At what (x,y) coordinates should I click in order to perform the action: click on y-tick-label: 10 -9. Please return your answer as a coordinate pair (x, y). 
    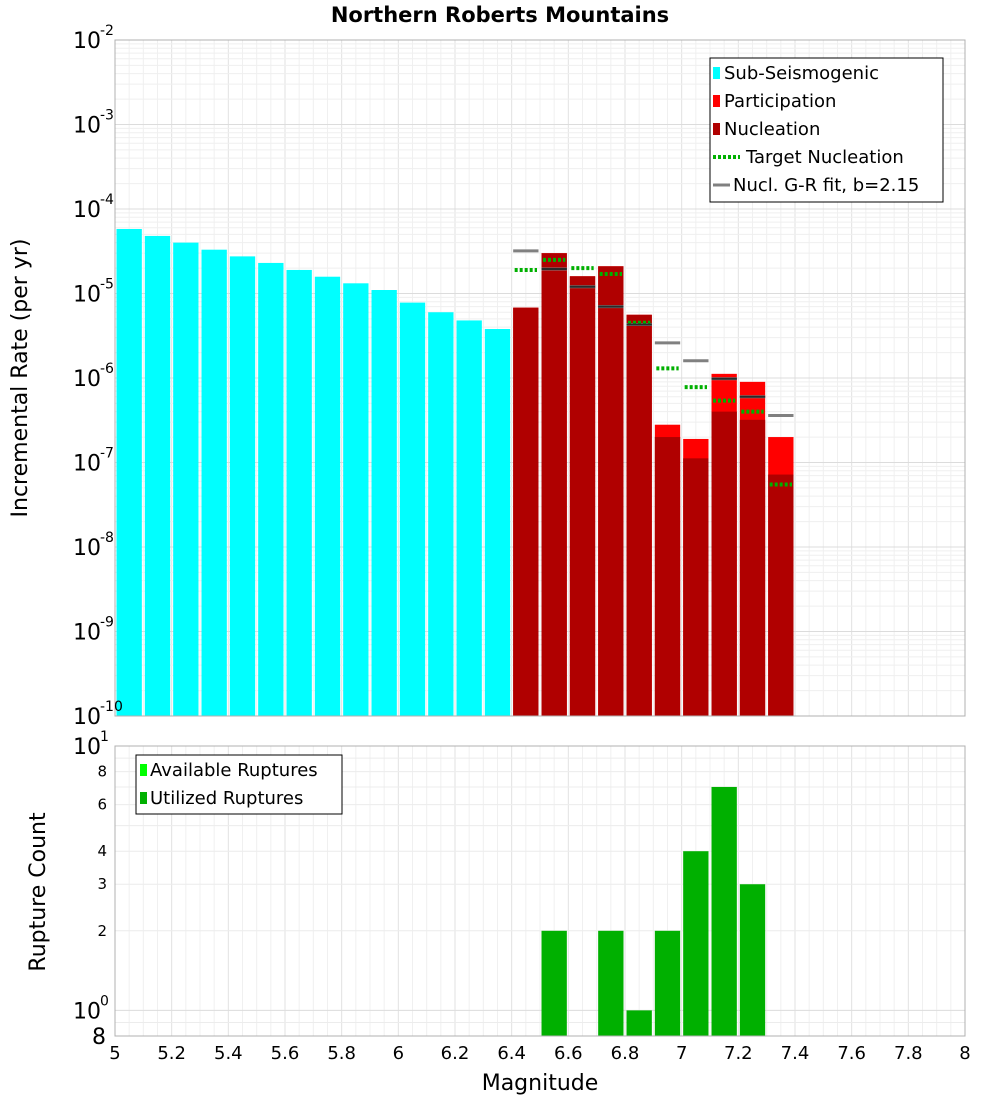
    Looking at the image, I should click on (93, 630).